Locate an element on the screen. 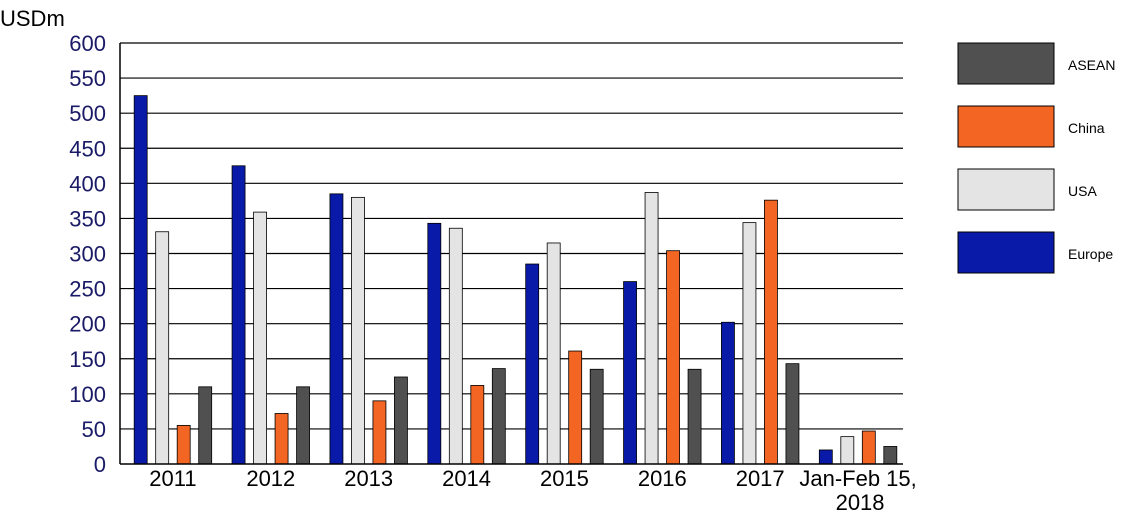 This screenshot has height=518, width=1130. y-tick-labels: 0 50 100 150 200 250 300 350 400 450 500 550 600 is located at coordinates (87, 254).